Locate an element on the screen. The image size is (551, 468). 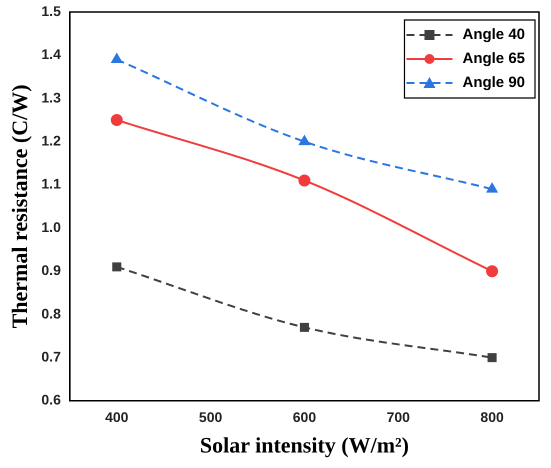
x-tick-label: 800 is located at coordinates (492, 417).